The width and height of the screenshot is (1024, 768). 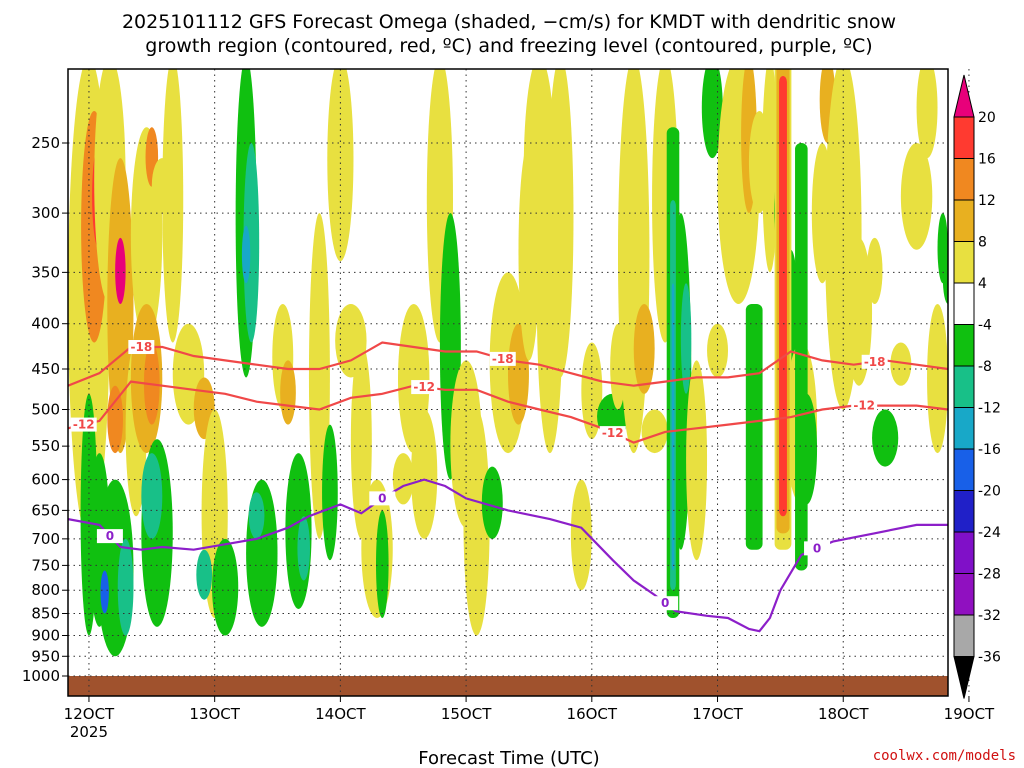 I want to click on colorbar-tick-label: 8, so click(x=982, y=243).